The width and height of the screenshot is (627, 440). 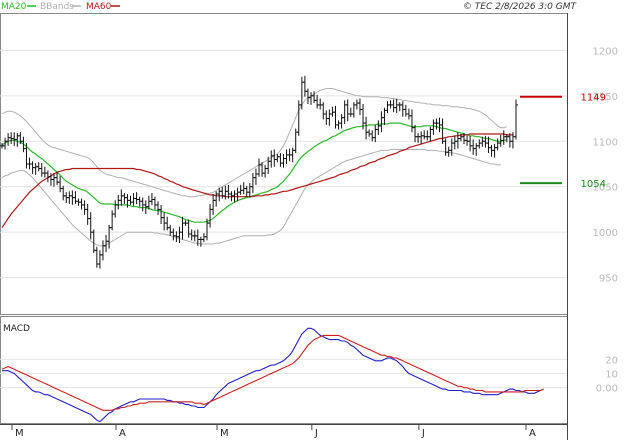 What do you see at coordinates (99, 7) in the screenshot?
I see `legend-label-ma60: MA60` at bounding box center [99, 7].